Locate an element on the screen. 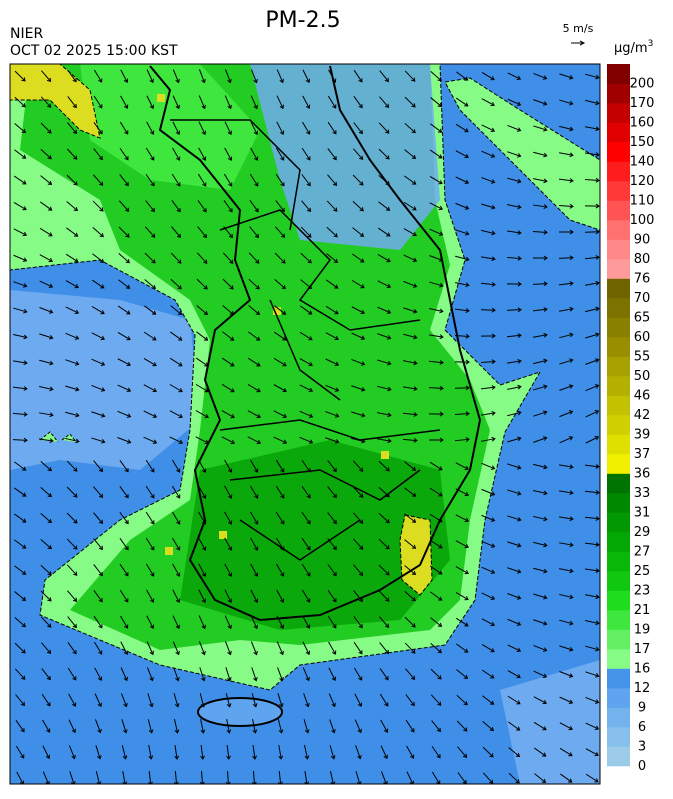  colorbar-label: 29 is located at coordinates (642, 532).